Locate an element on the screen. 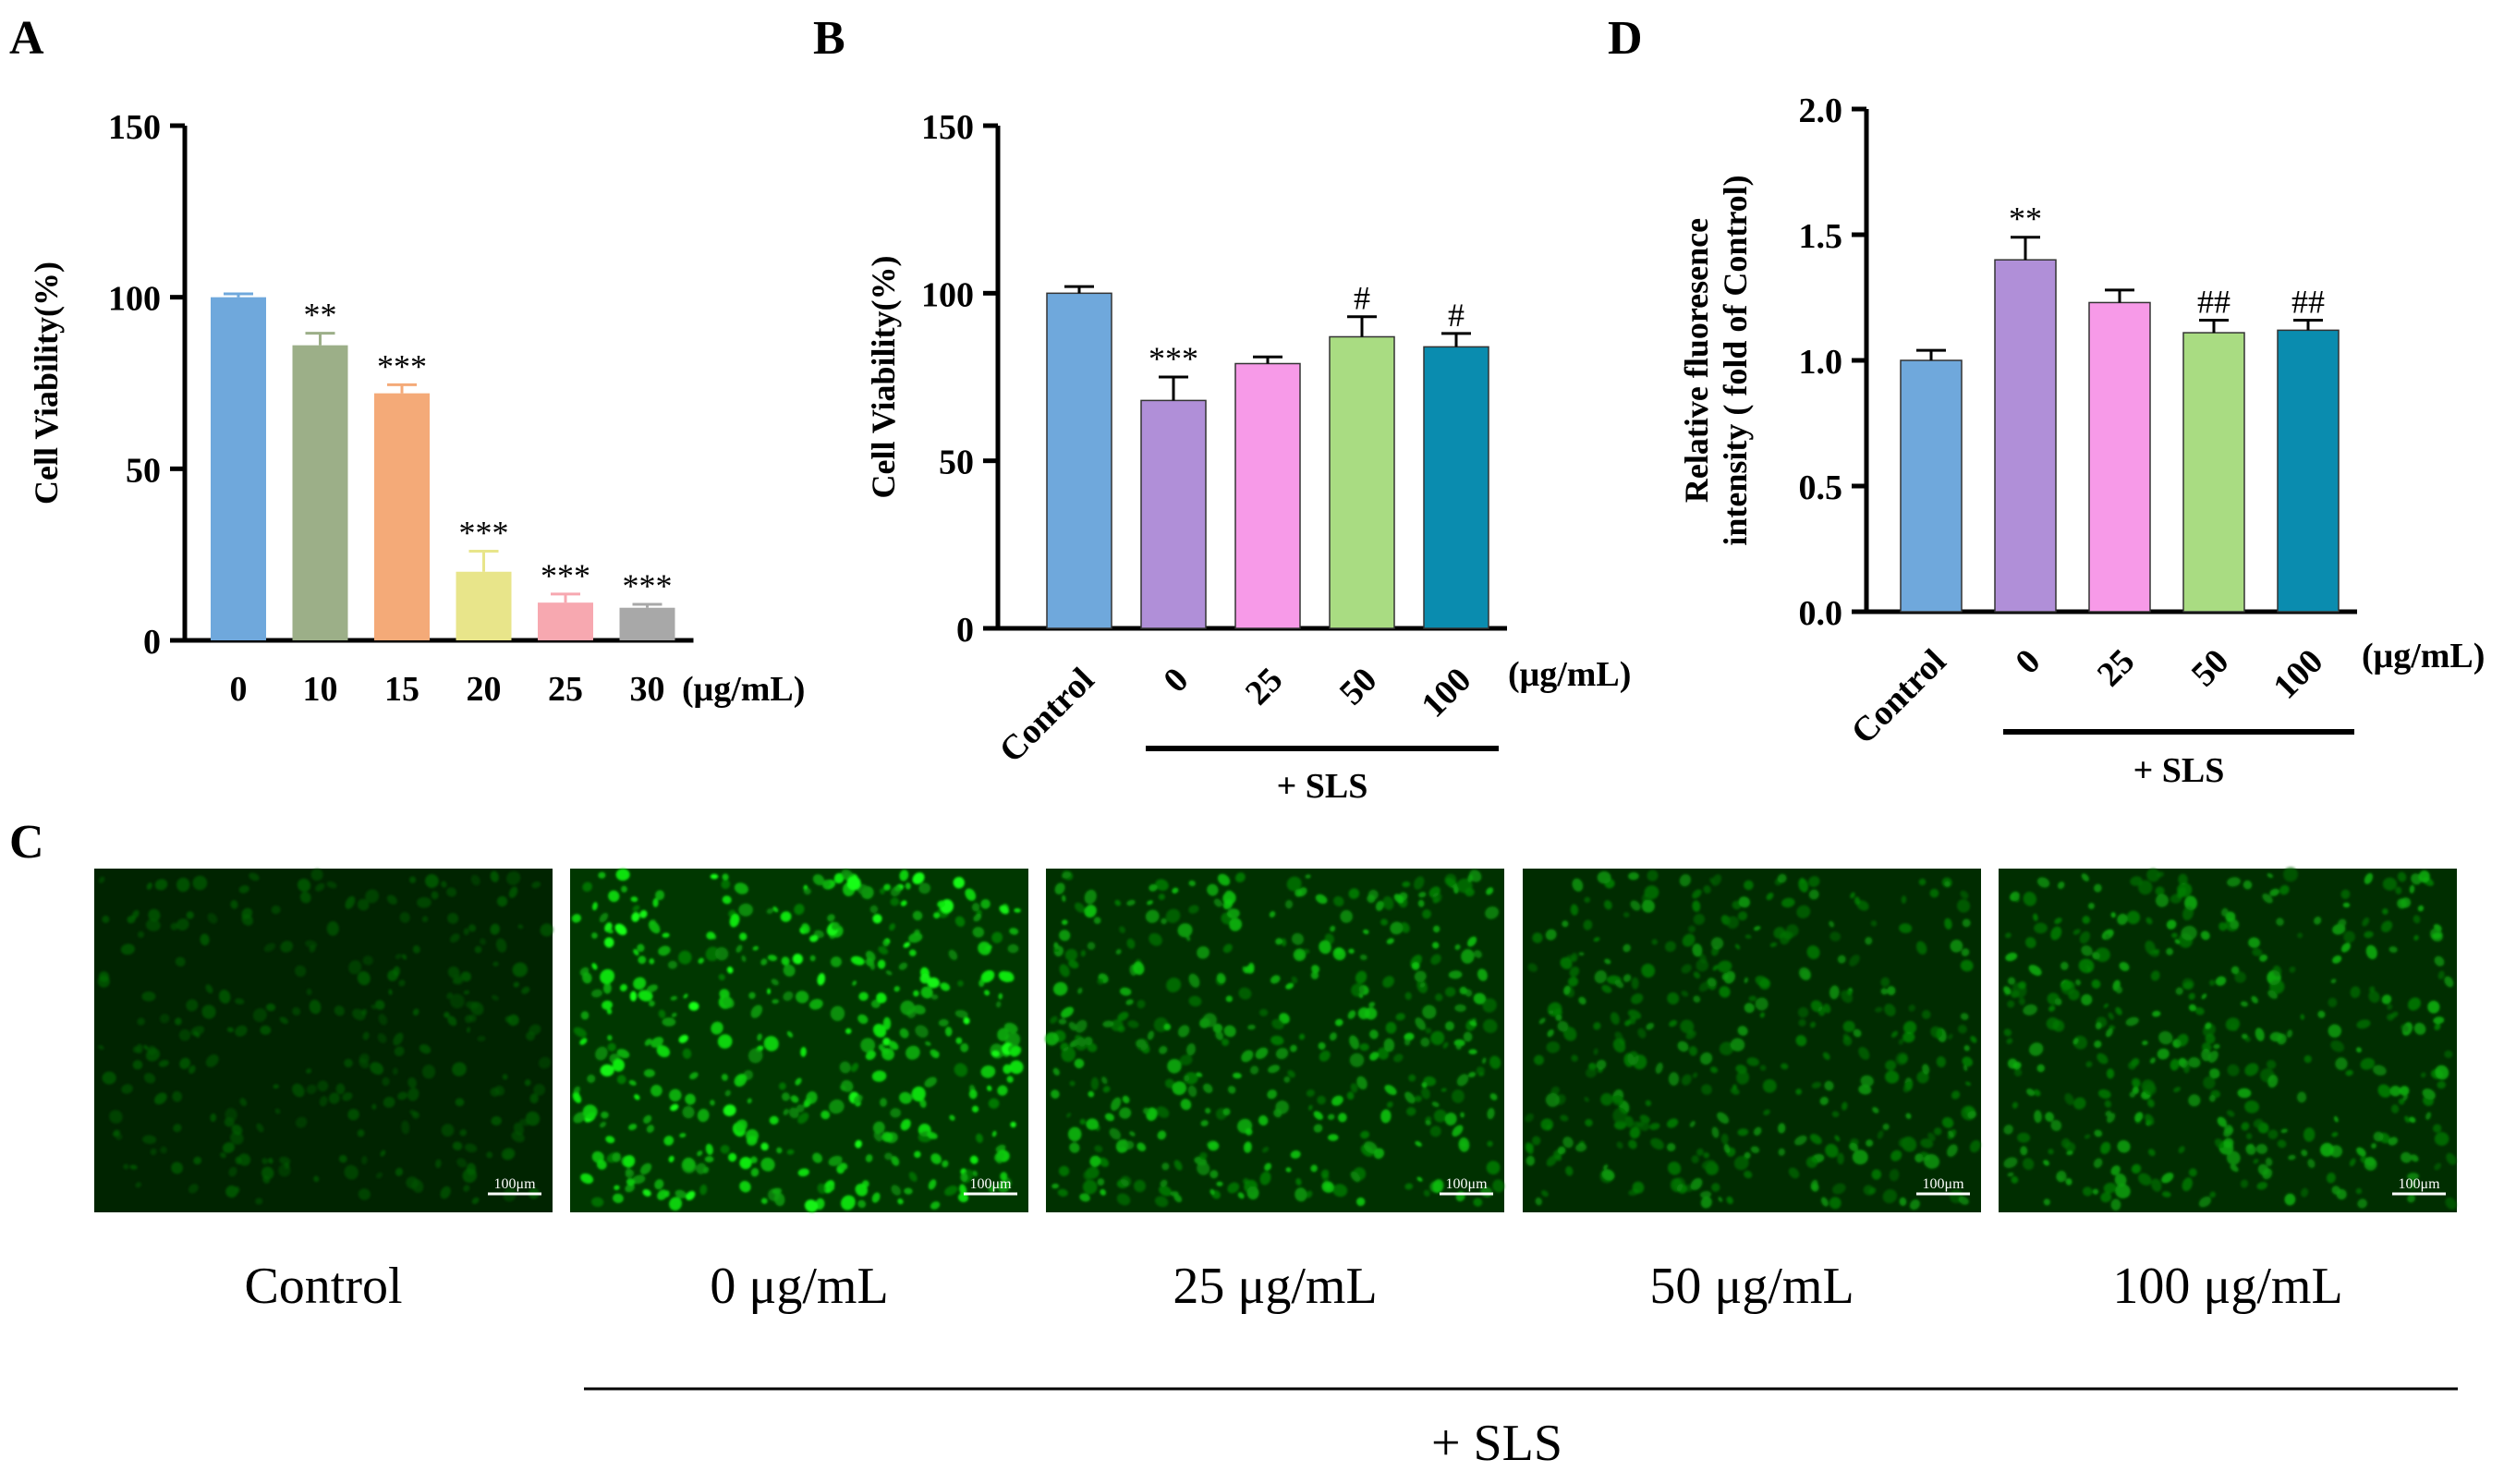  panel-label-b: B is located at coordinates (829, 38).